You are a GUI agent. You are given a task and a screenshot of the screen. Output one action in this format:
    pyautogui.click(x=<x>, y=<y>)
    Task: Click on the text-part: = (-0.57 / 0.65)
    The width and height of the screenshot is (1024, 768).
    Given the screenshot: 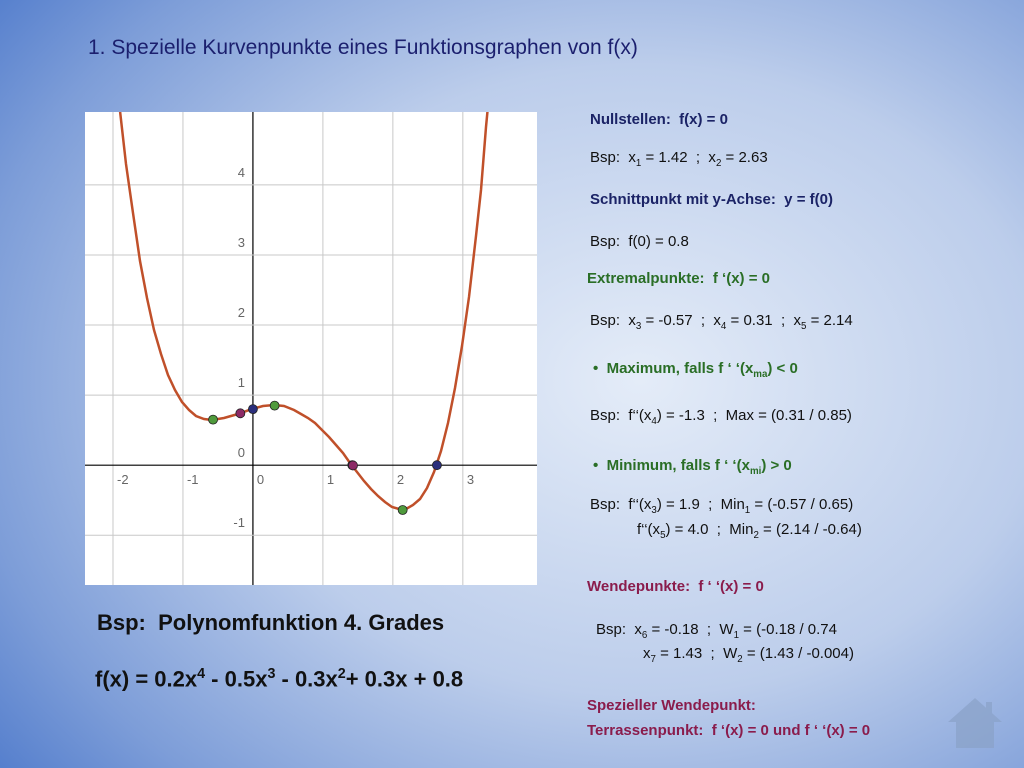 What is the action you would take?
    pyautogui.click(x=802, y=504)
    